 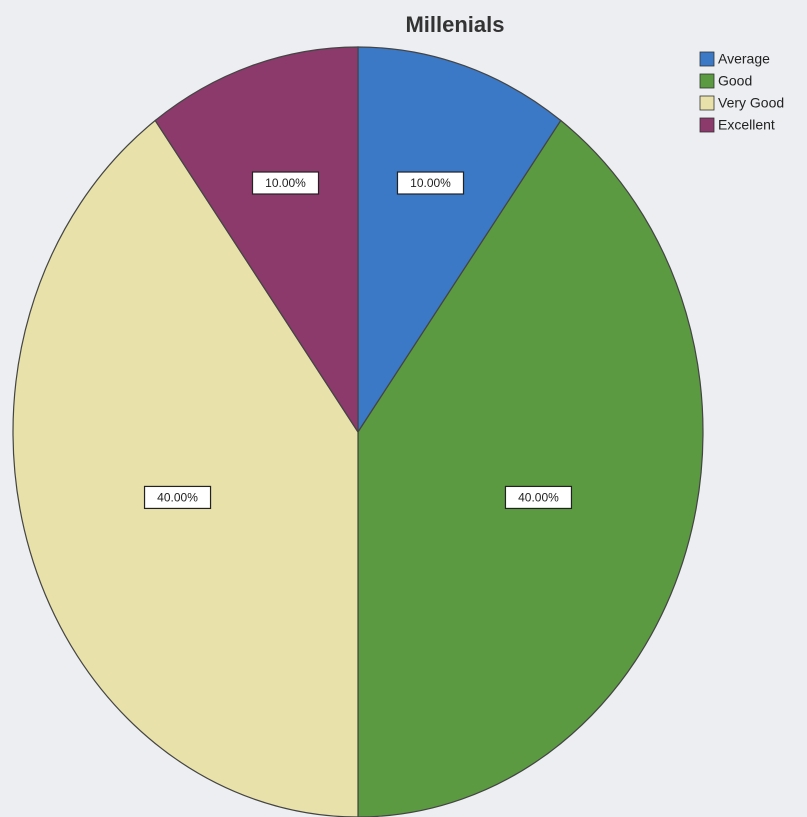 I want to click on legend-label: Very Good, so click(x=751, y=103).